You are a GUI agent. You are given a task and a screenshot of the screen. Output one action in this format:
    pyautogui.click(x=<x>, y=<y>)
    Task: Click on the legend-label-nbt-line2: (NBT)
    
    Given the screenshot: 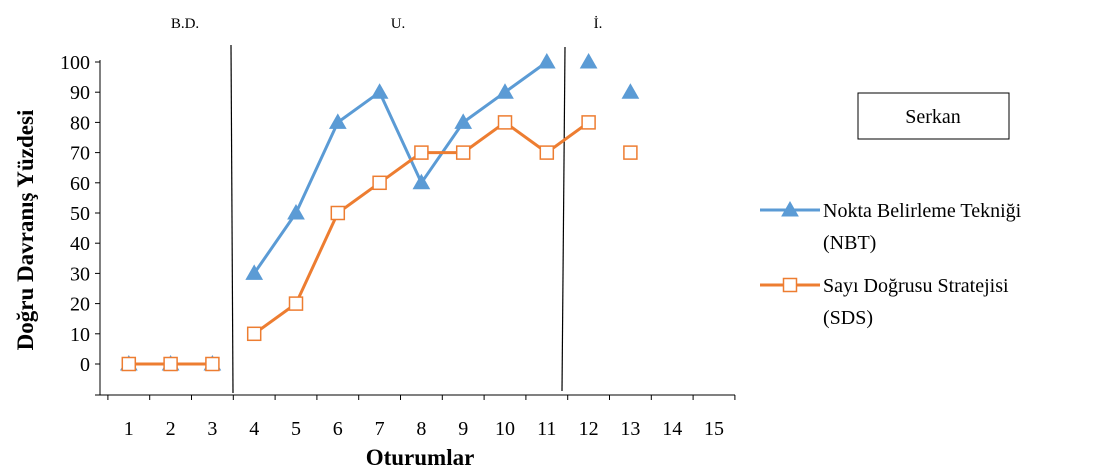 What is the action you would take?
    pyautogui.click(x=849, y=243)
    